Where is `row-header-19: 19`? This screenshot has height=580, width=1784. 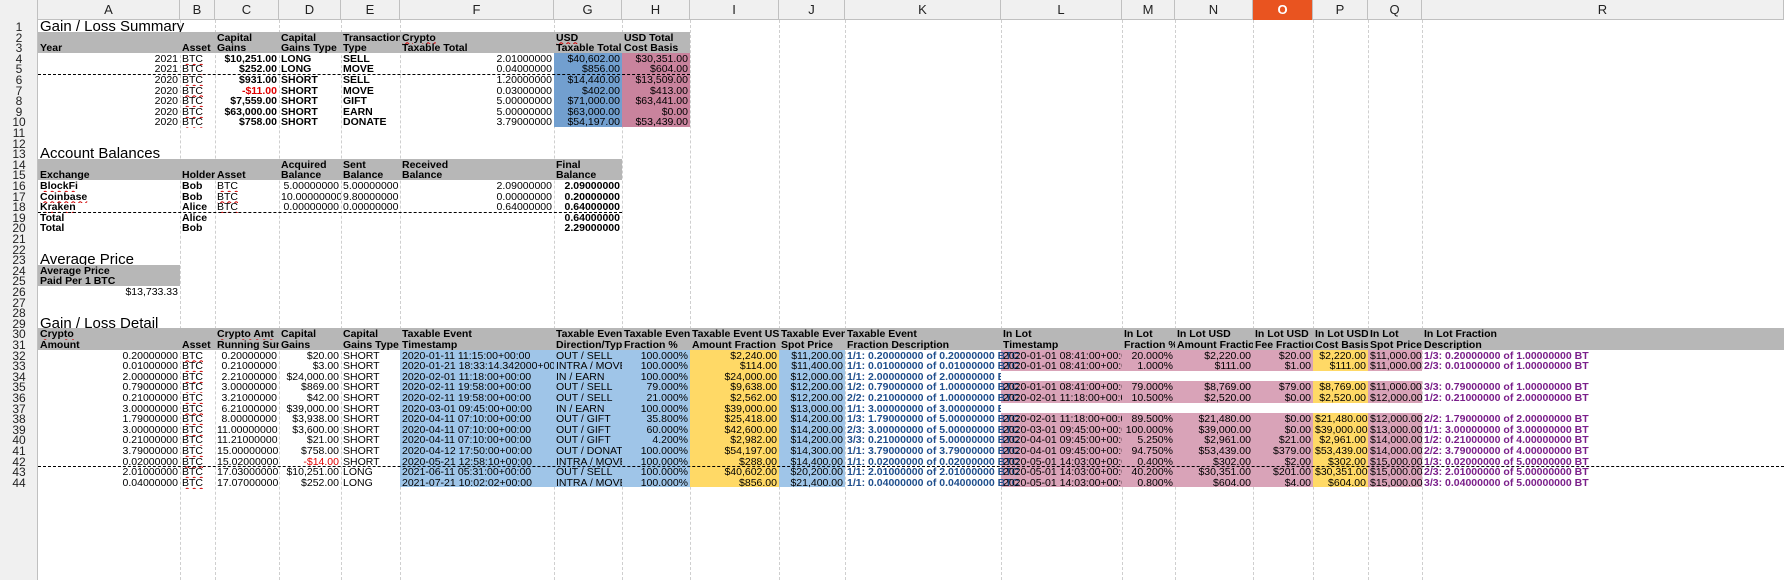
row-header-19: 19 is located at coordinates (19, 217).